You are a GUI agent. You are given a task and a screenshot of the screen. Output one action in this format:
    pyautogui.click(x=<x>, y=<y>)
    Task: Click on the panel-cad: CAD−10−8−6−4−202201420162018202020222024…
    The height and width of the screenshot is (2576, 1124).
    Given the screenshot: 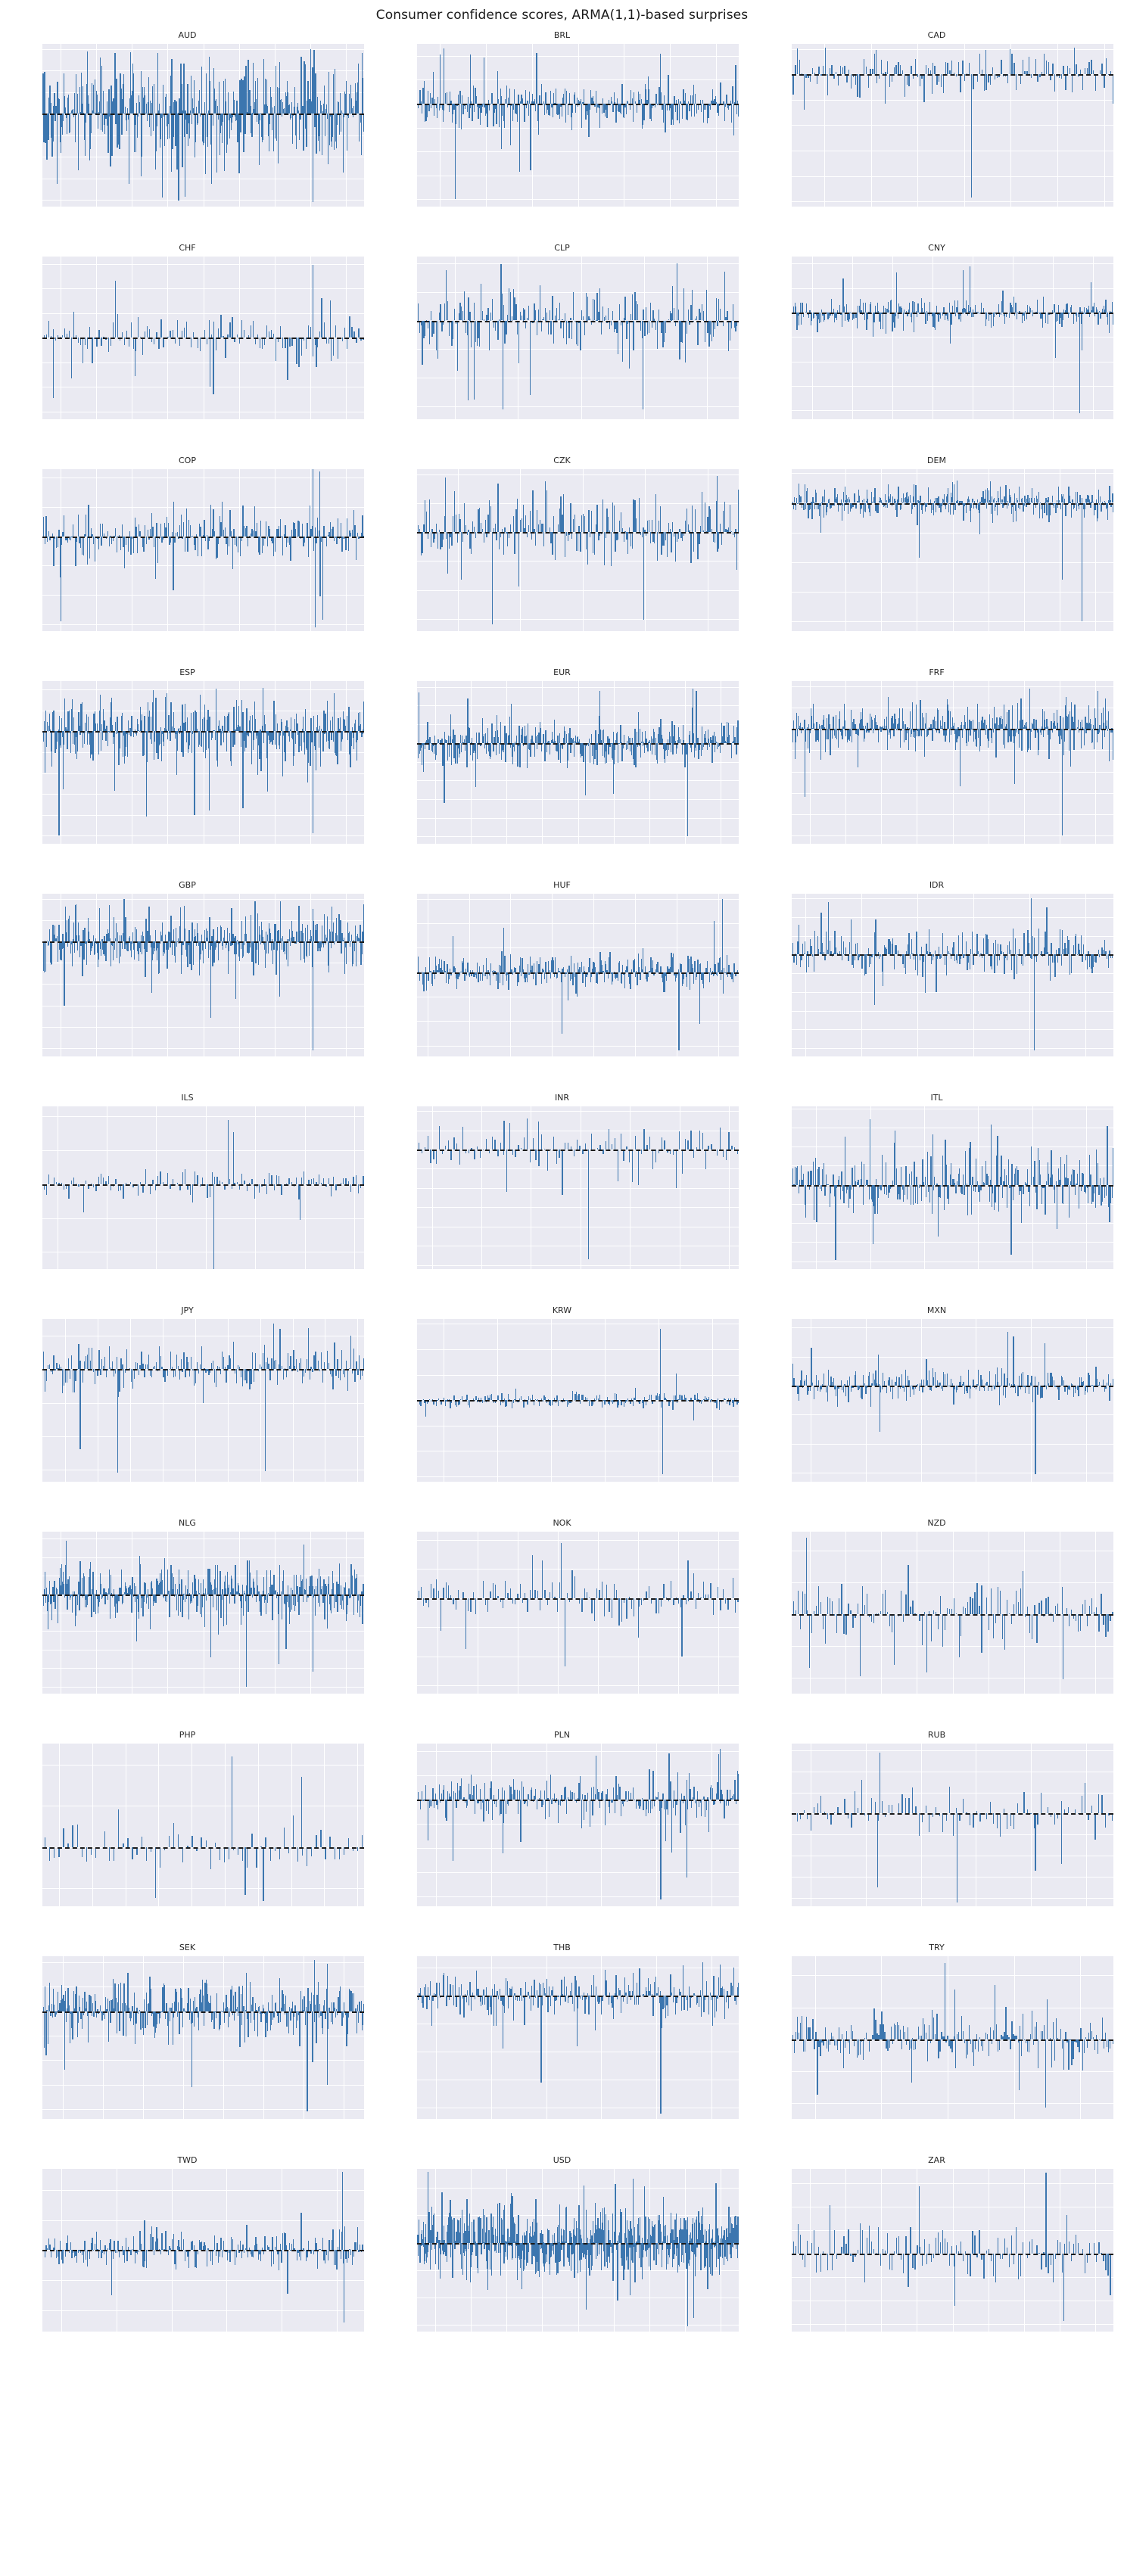 What is the action you would take?
    pyautogui.click(x=936, y=132)
    